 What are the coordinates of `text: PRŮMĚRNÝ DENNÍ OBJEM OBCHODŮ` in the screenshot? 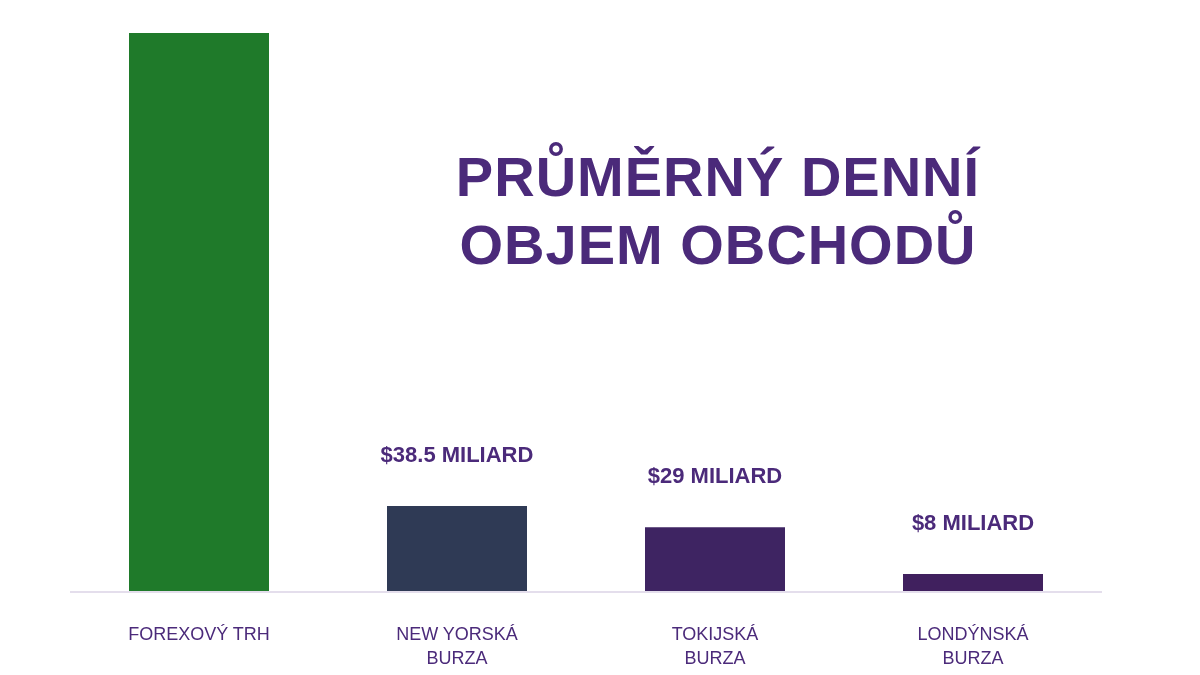 It's located at (718, 210).